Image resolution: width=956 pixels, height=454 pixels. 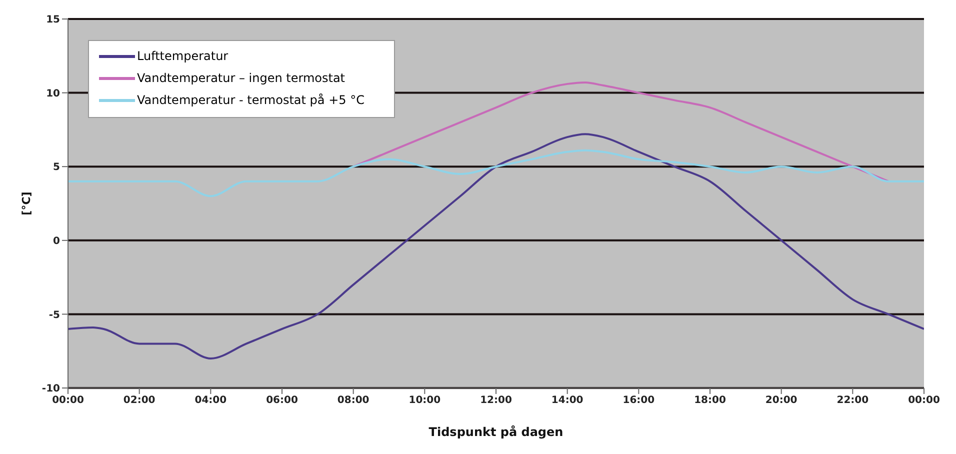 I want to click on y-tick-label: 10, so click(x=53, y=94).